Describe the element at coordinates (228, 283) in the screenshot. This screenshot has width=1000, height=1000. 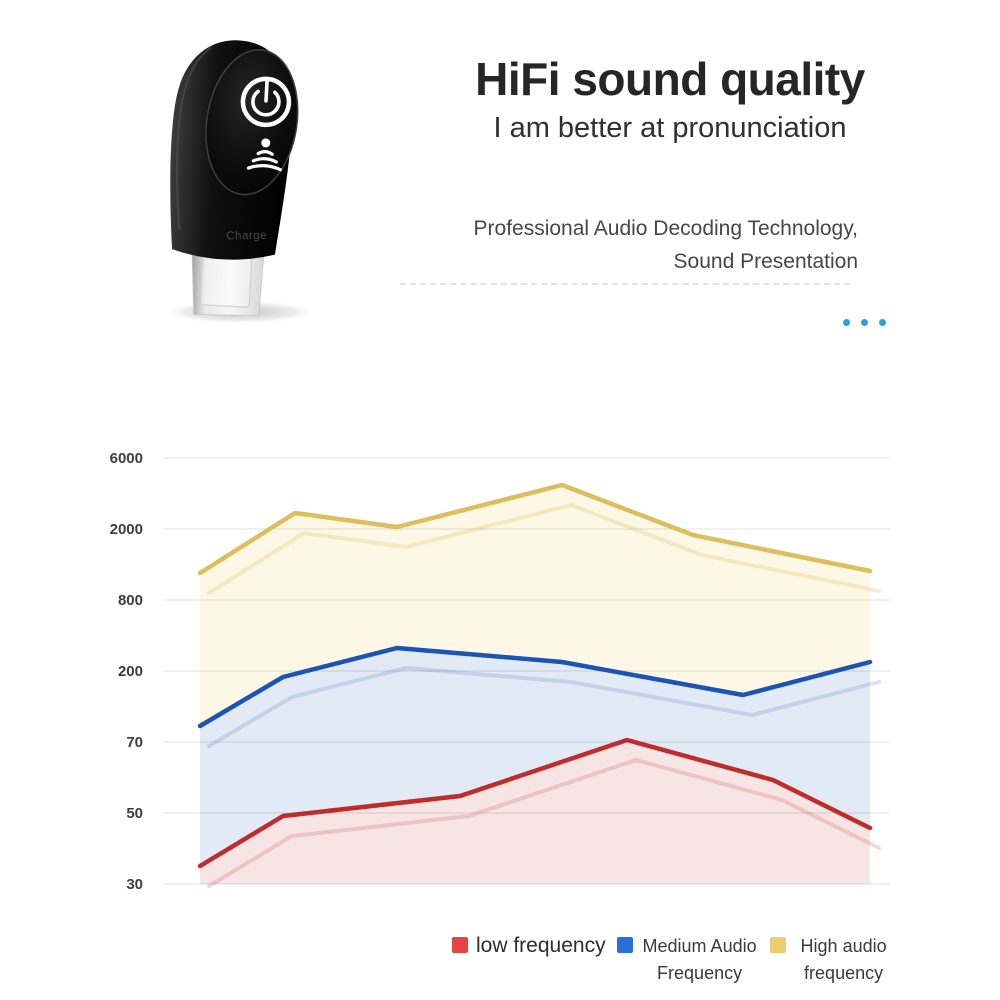
I see `usb-connector` at that location.